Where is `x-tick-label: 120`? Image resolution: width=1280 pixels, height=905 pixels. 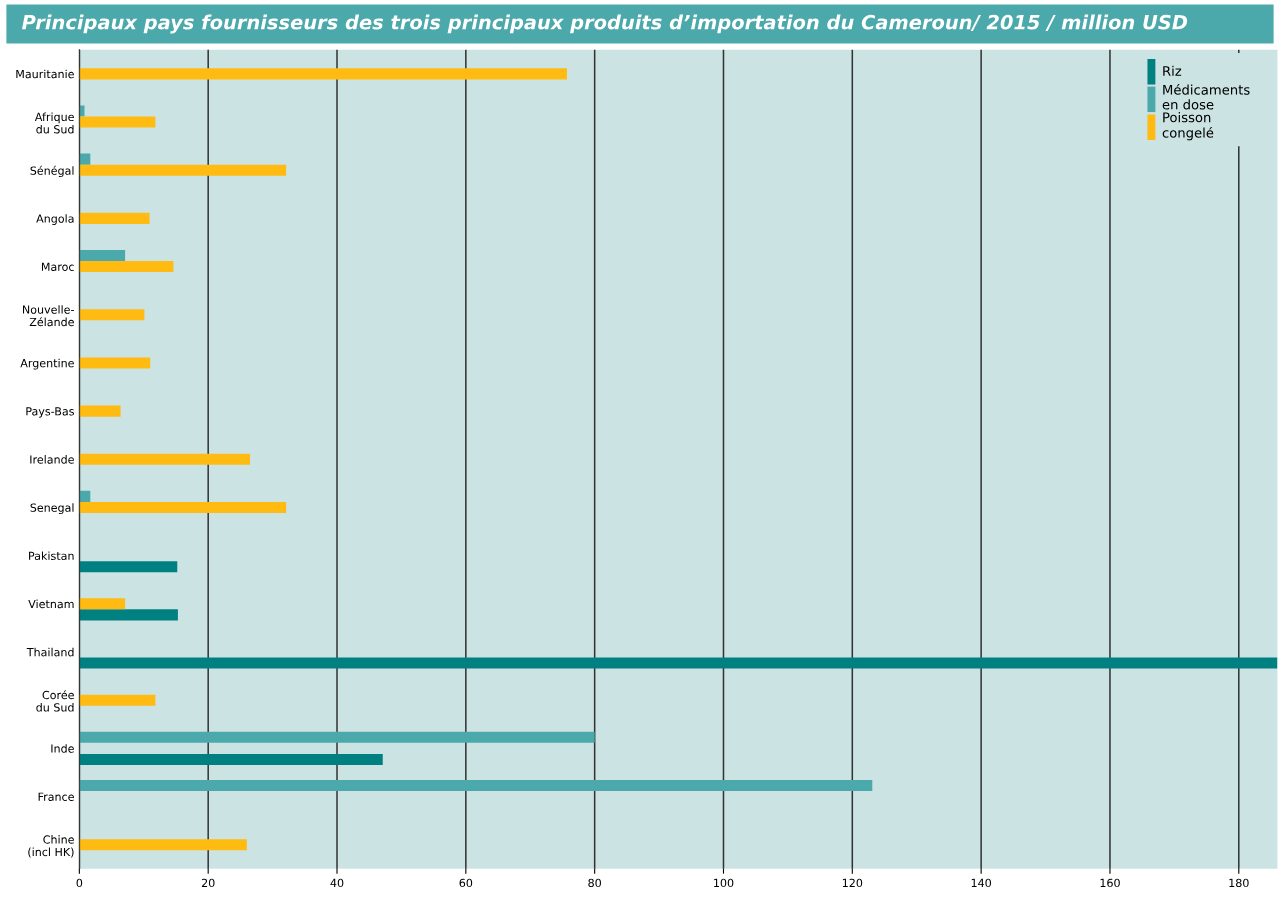 x-tick-label: 120 is located at coordinates (852, 883).